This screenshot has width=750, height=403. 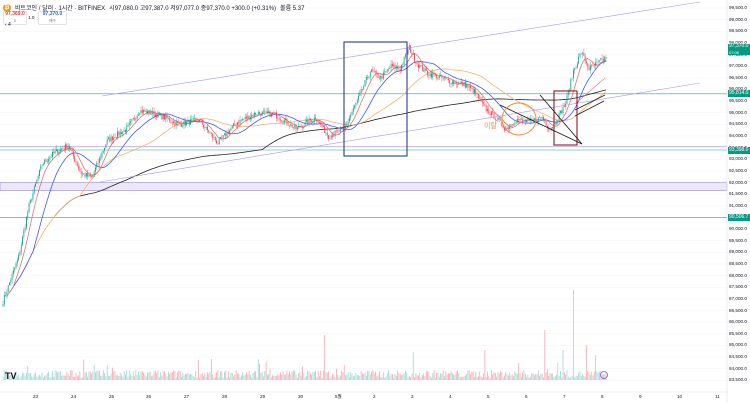 What do you see at coordinates (60, 9) in the screenshot?
I see `symbol-title: 비트코인 / 달러 · 1시간 · BITFINEX` at bounding box center [60, 9].